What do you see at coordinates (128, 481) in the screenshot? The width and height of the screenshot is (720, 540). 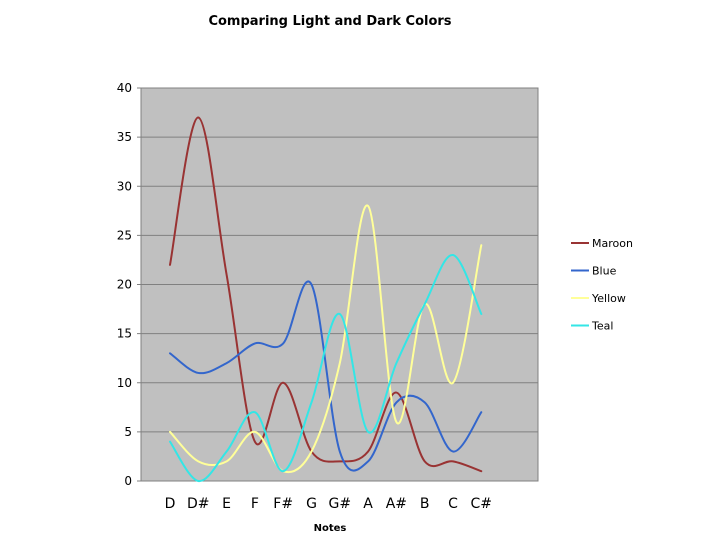 I see `y-tick-label-0: 0` at bounding box center [128, 481].